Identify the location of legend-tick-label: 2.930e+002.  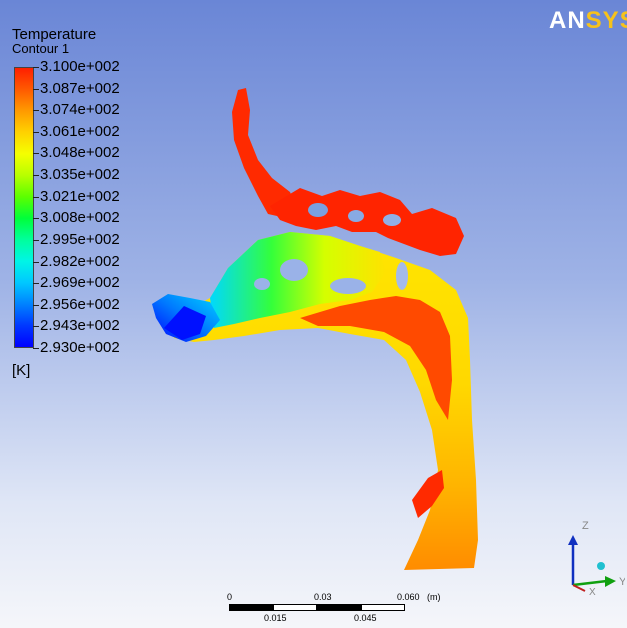
(80, 347).